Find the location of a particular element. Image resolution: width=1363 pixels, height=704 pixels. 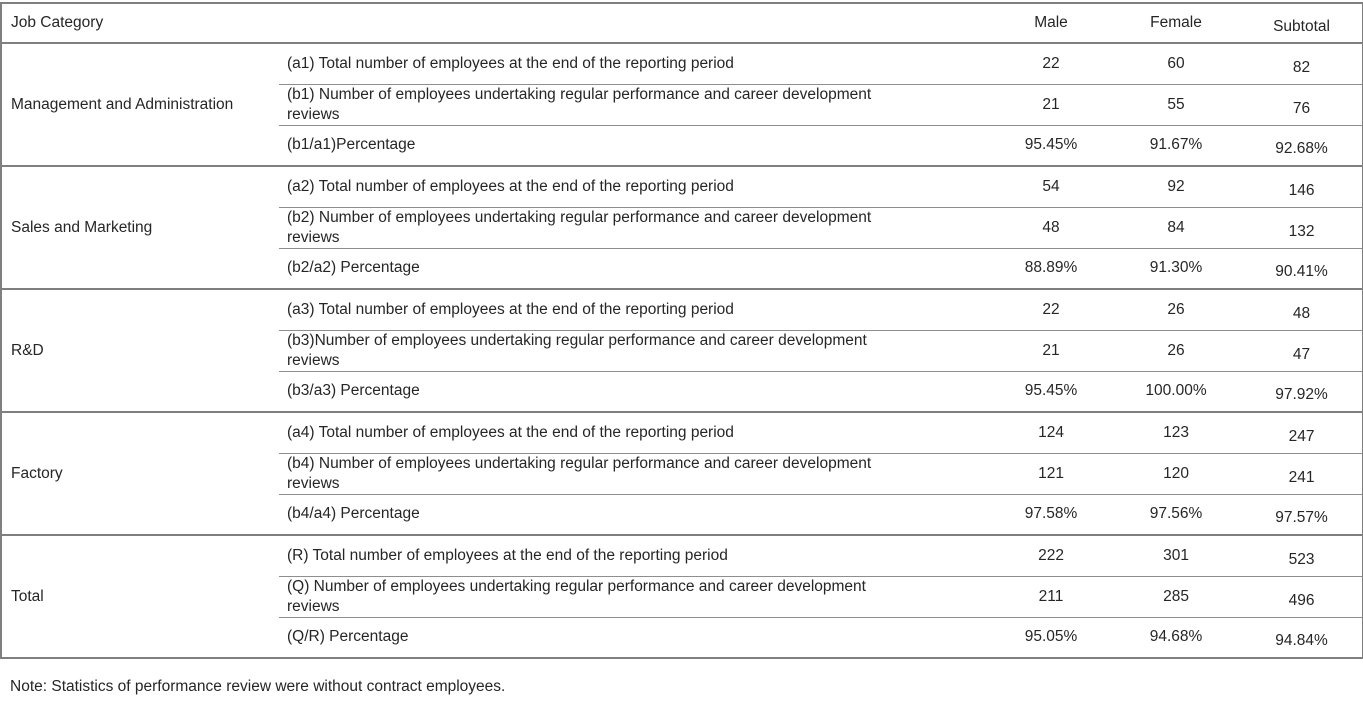

female-value-cell: 120 is located at coordinates (1176, 474).